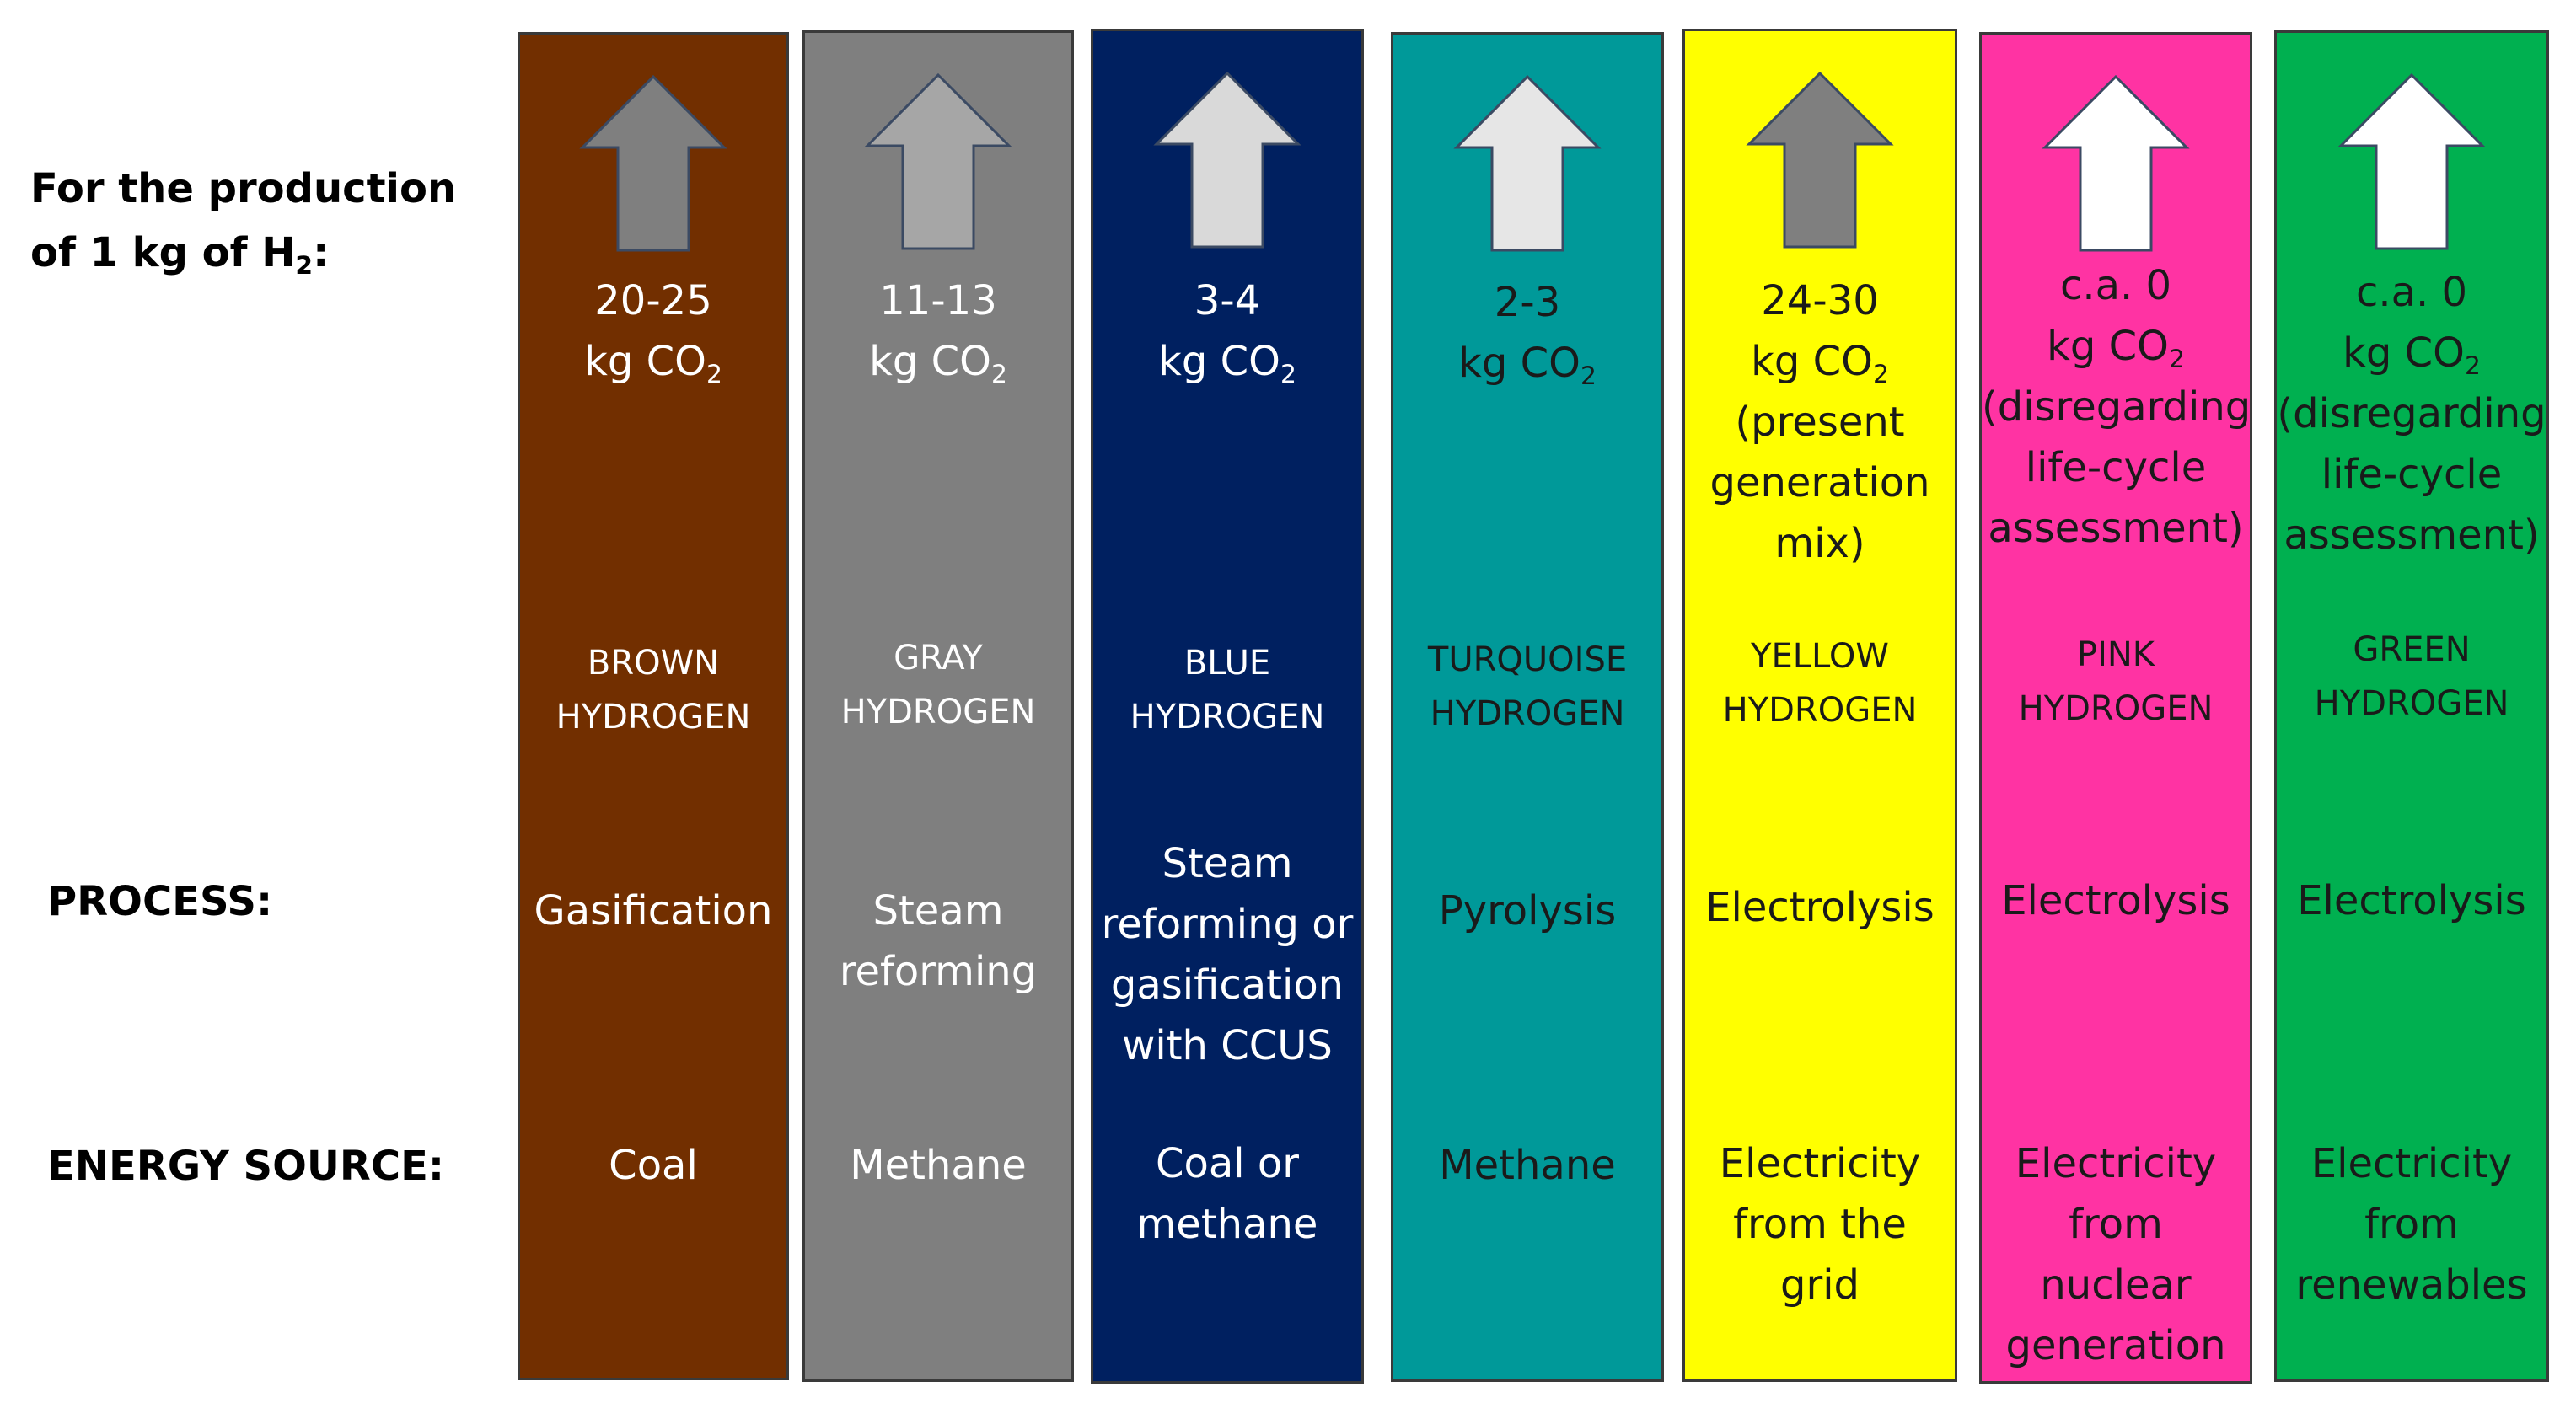 This screenshot has height=1419, width=2576. What do you see at coordinates (938, 941) in the screenshot?
I see `process-value: Steam reforming` at bounding box center [938, 941].